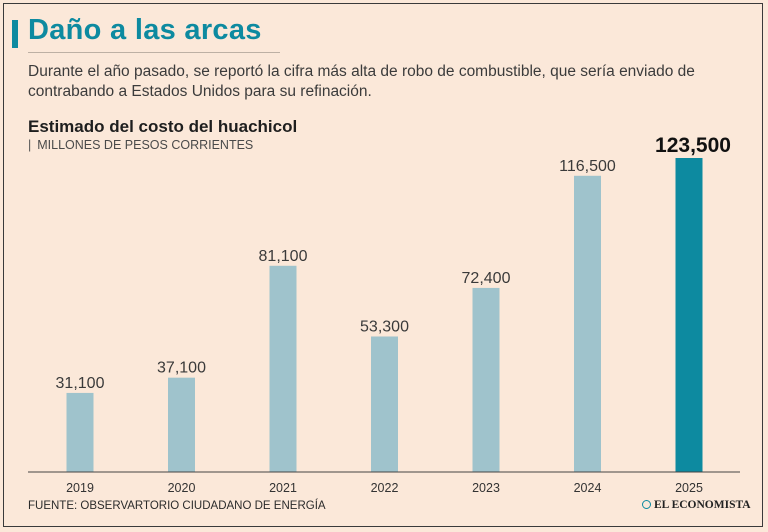 This screenshot has height=532, width=768. Describe the element at coordinates (80, 488) in the screenshot. I see `x-tick-label-2019: 2019` at that location.